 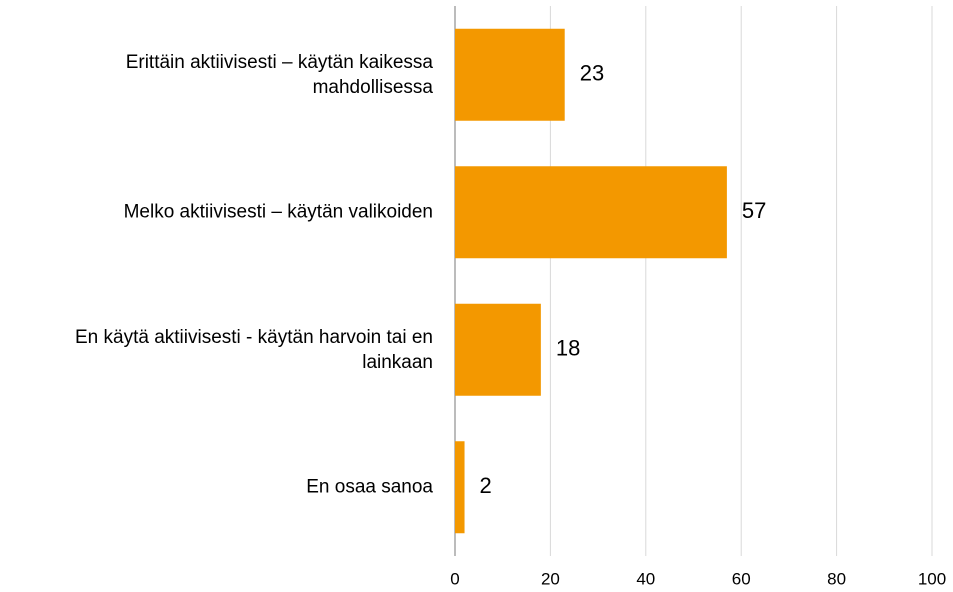 What do you see at coordinates (454, 578) in the screenshot?
I see `x-tick-label: 0` at bounding box center [454, 578].